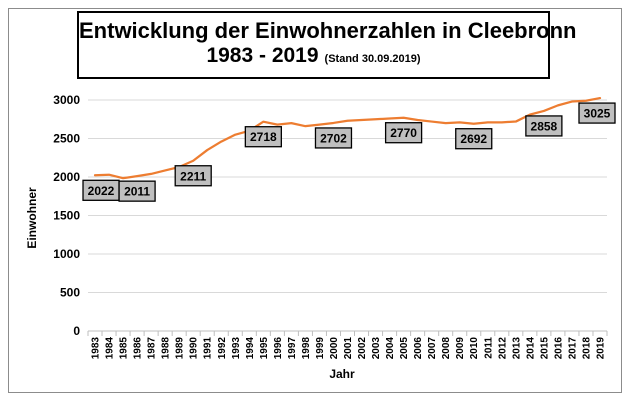 The height and width of the screenshot is (406, 639). Describe the element at coordinates (488, 348) in the screenshot. I see `x-tick-label: 2011` at that location.